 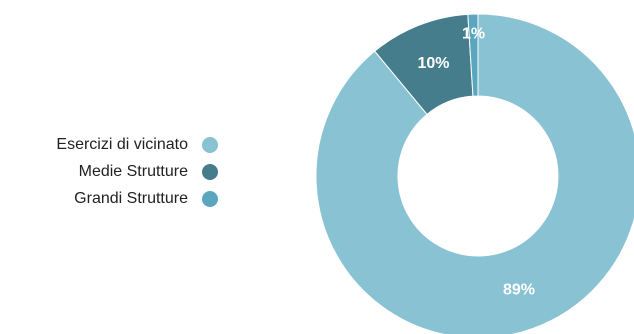 I want to click on legend-item: Esercizi di vicinato, so click(x=109, y=144).